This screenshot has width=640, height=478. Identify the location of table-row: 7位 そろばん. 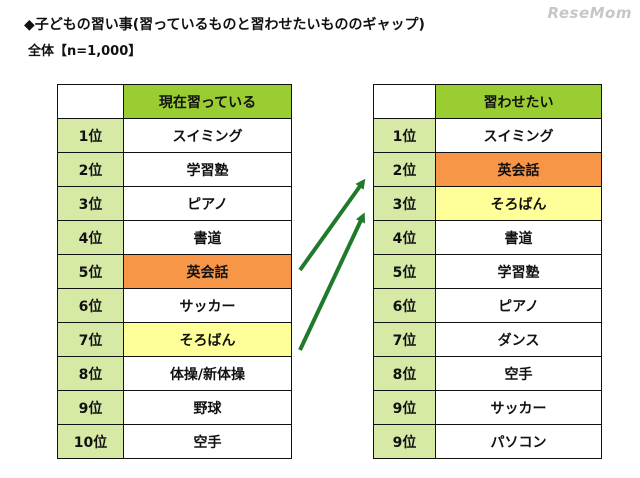
(174, 339).